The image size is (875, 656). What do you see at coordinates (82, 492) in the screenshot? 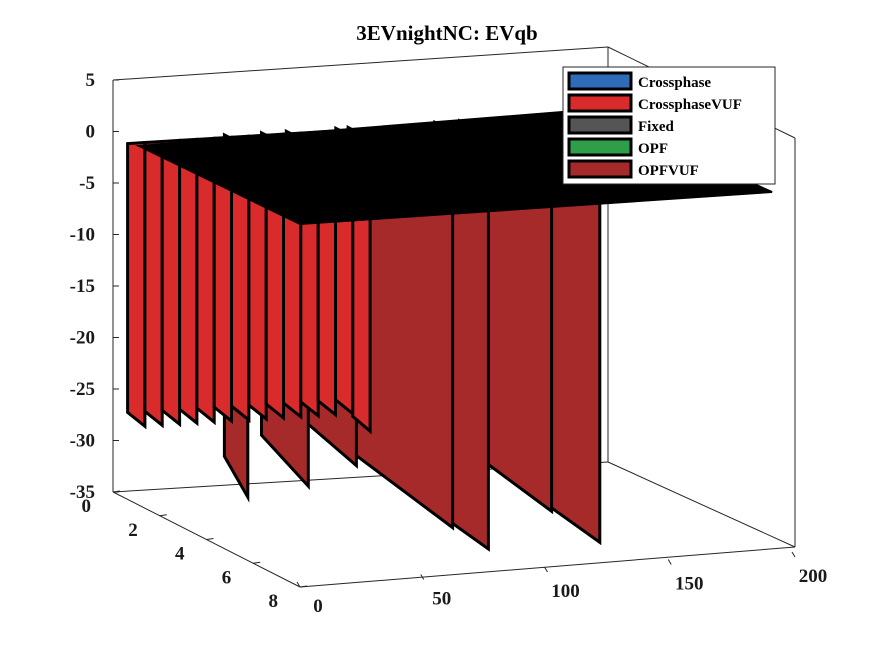
I see `z-tick-label: -35` at bounding box center [82, 492].